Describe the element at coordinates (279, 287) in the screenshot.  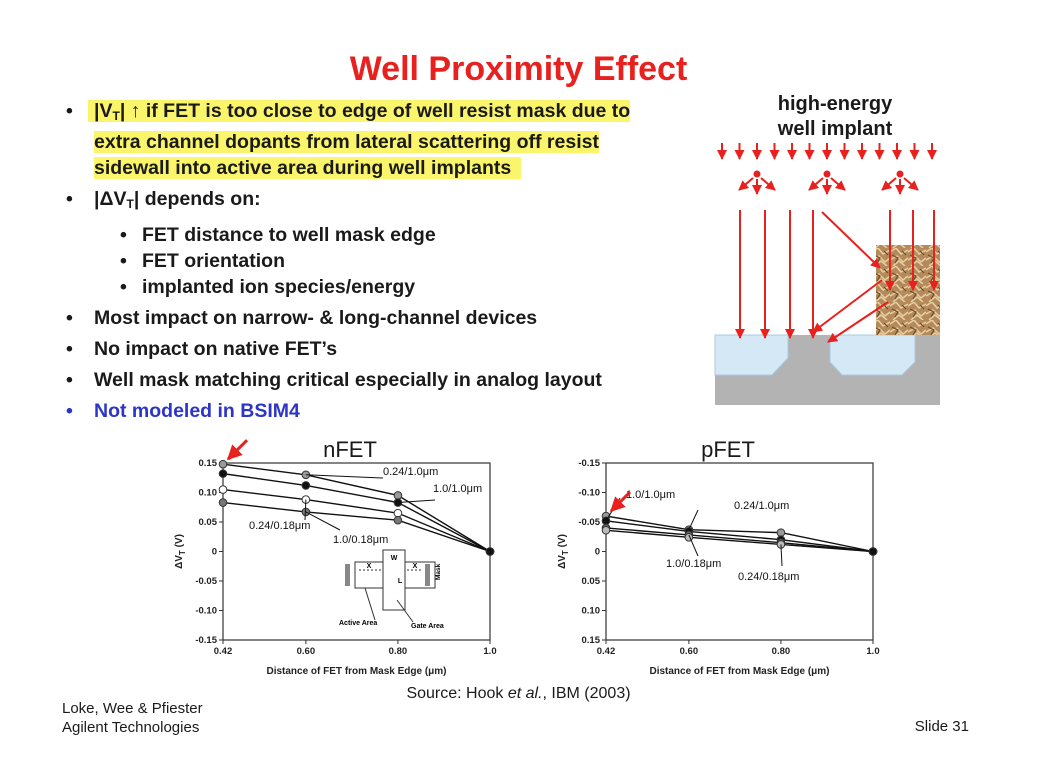
I see `sub-bullet-text: implanted ion species/energy` at that location.